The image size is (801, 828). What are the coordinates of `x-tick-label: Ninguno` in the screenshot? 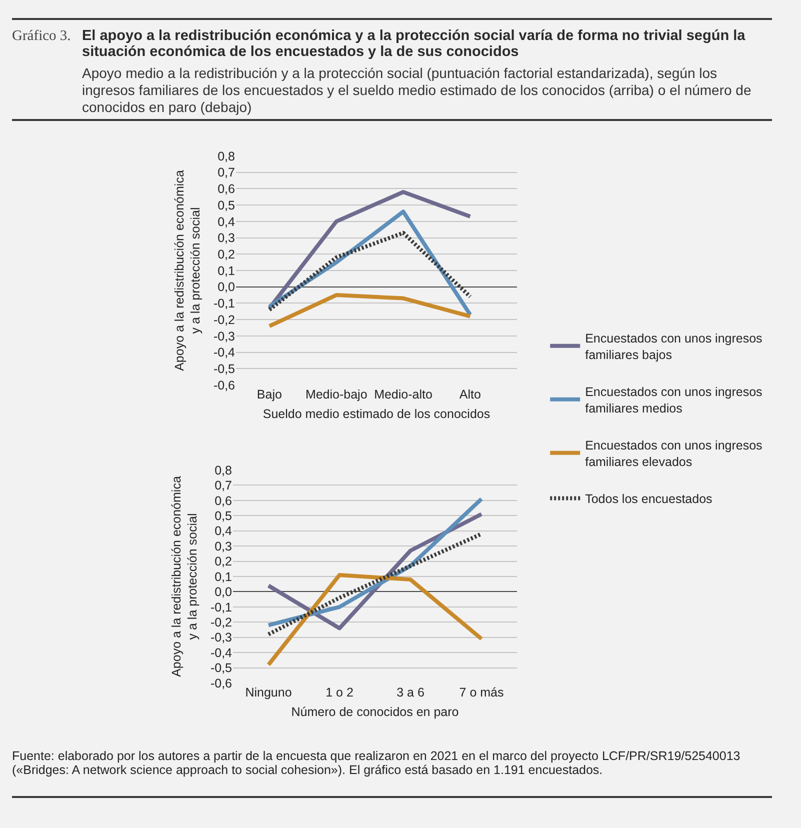 It's located at (268, 693).